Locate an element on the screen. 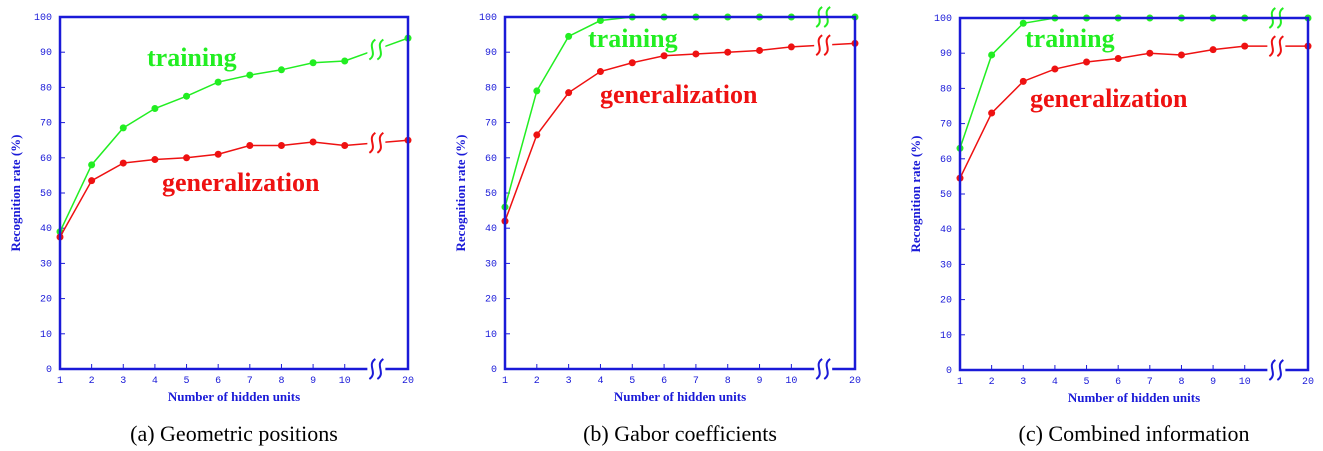 The height and width of the screenshot is (451, 1323). x-tick-label: 20 is located at coordinates (855, 381).